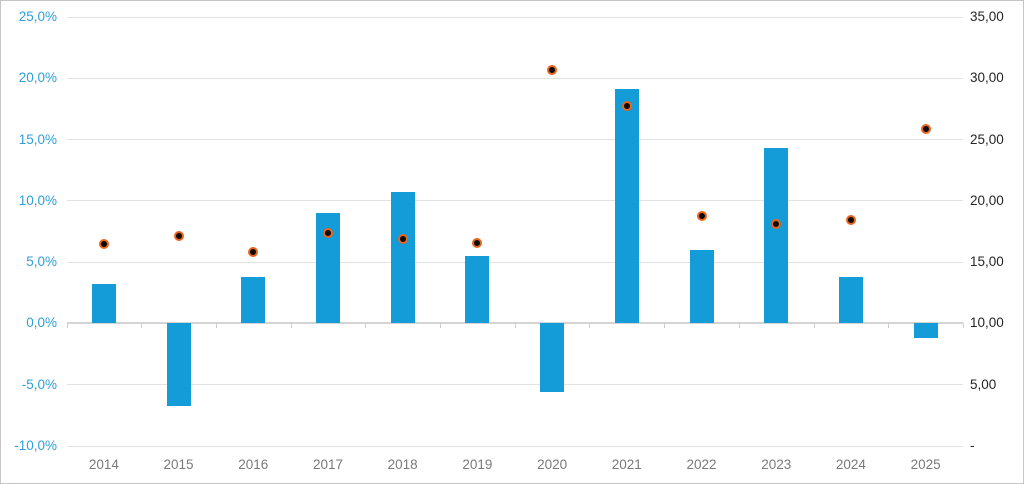  I want to click on marker-2017, so click(327, 232).